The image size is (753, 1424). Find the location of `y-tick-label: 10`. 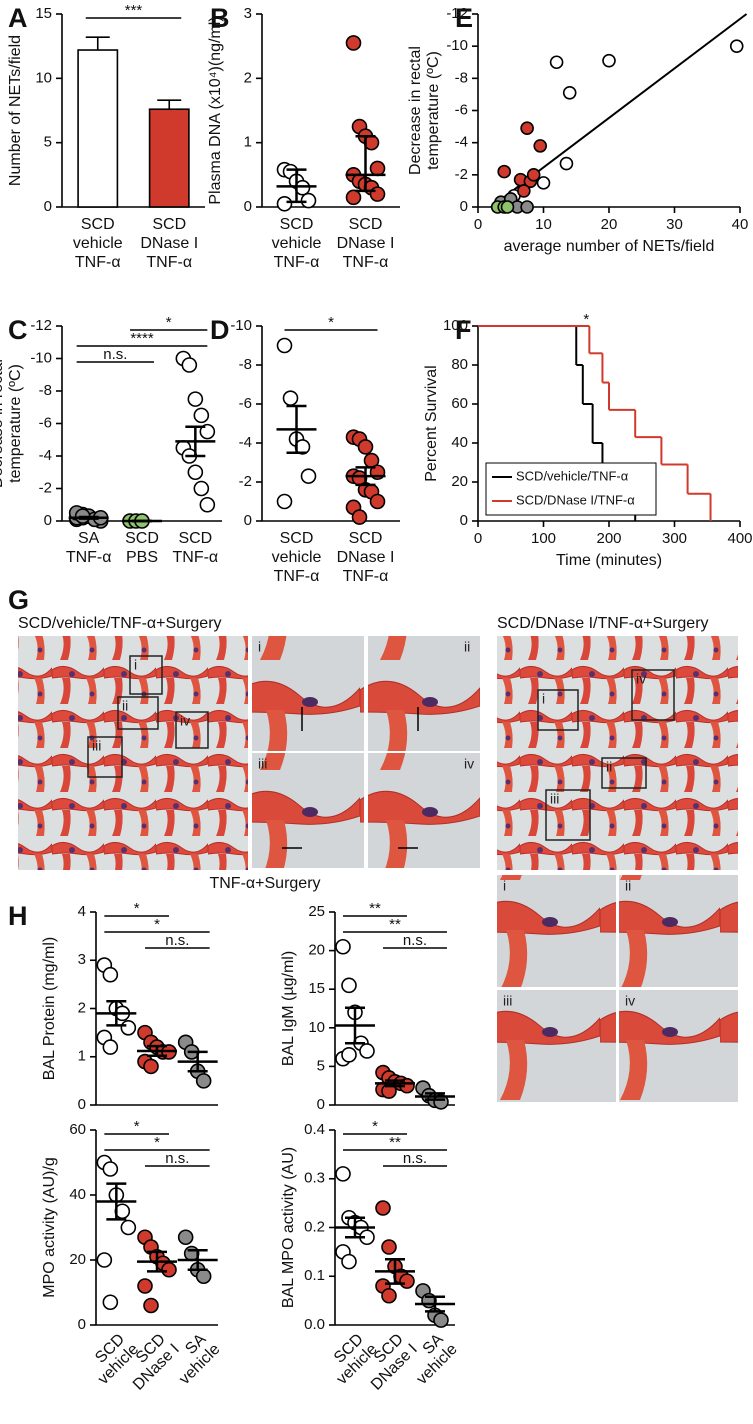

y-tick-label: 10 is located at coordinates (316, 1027).